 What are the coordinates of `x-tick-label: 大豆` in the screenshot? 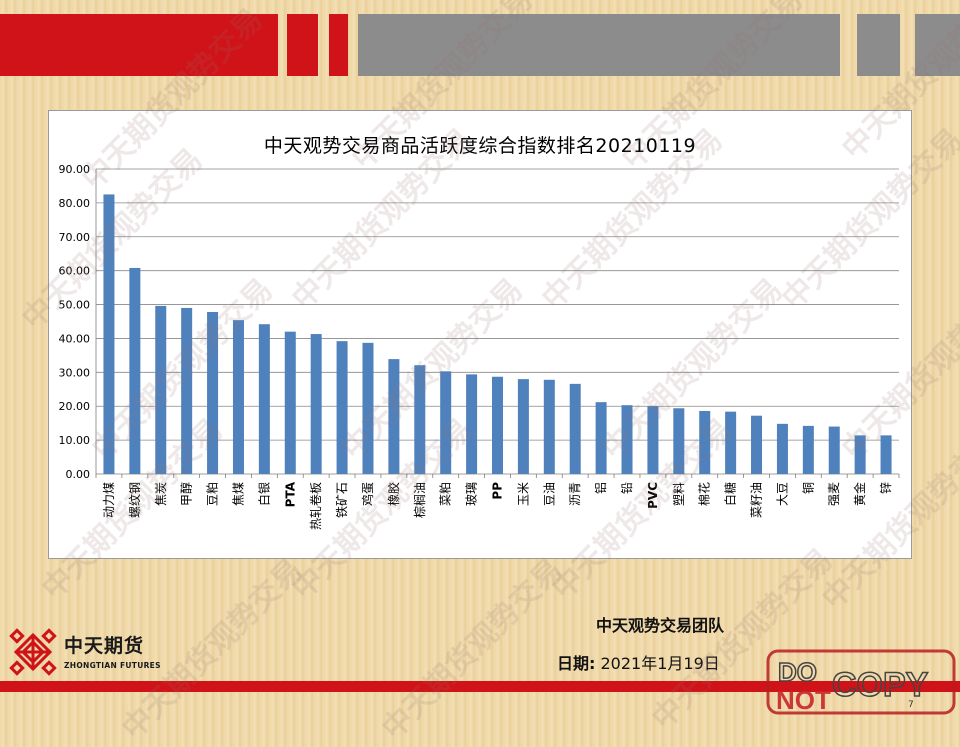 It's located at (782, 494).